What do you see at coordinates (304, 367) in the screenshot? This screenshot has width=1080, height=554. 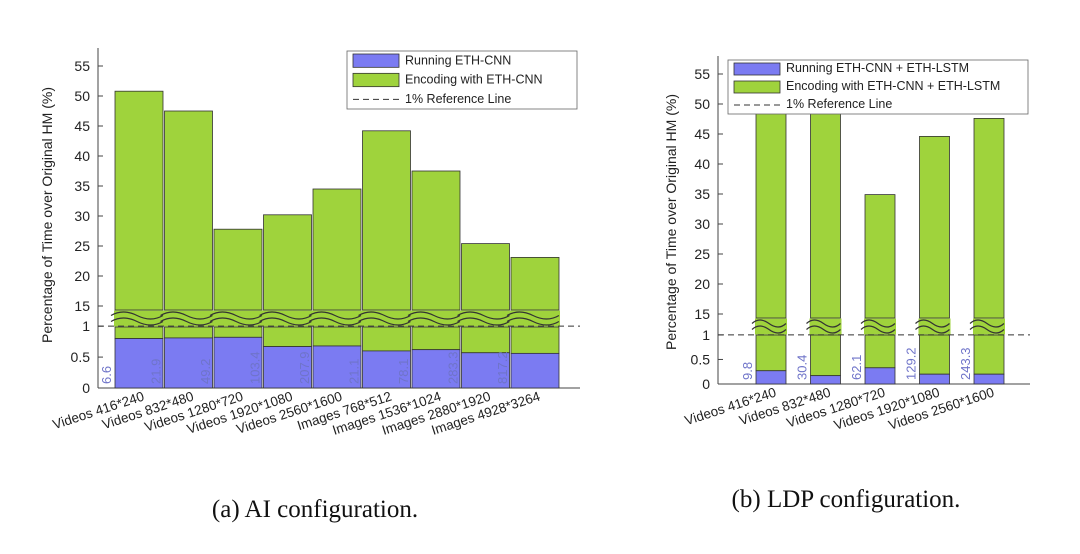 I see `bar-value-label: 207.9` at bounding box center [304, 367].